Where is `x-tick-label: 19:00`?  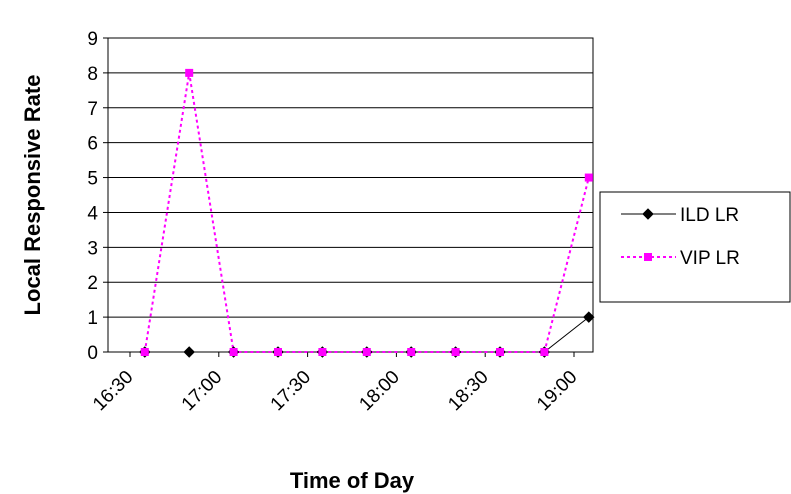
x-tick-label: 19:00 is located at coordinates (557, 391).